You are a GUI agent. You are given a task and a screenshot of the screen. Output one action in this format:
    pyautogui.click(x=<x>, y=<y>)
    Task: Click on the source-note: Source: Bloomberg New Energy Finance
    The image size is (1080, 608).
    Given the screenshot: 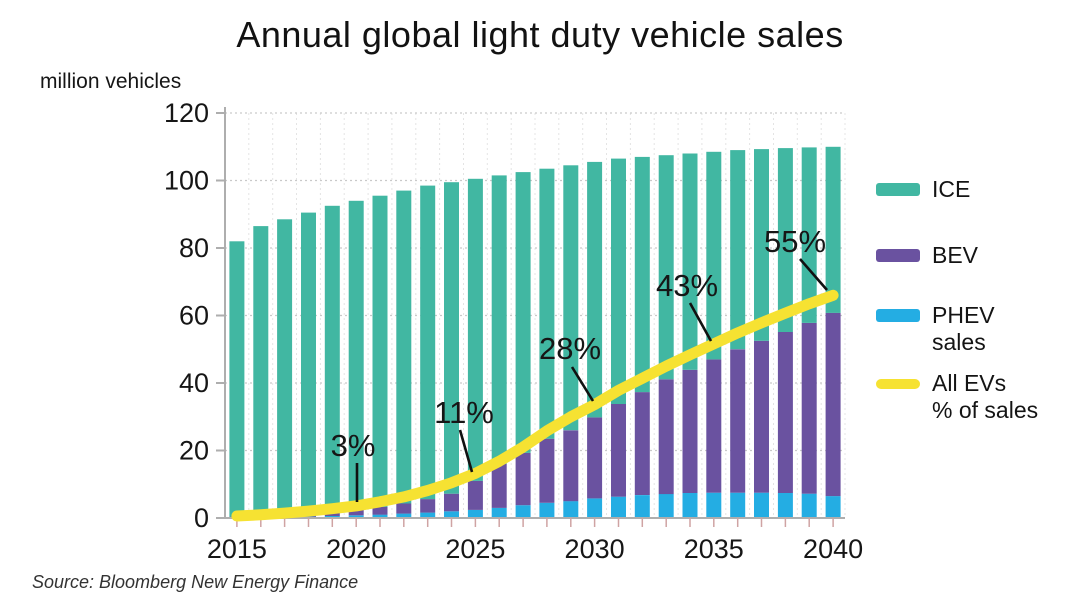 What is the action you would take?
    pyautogui.click(x=195, y=582)
    